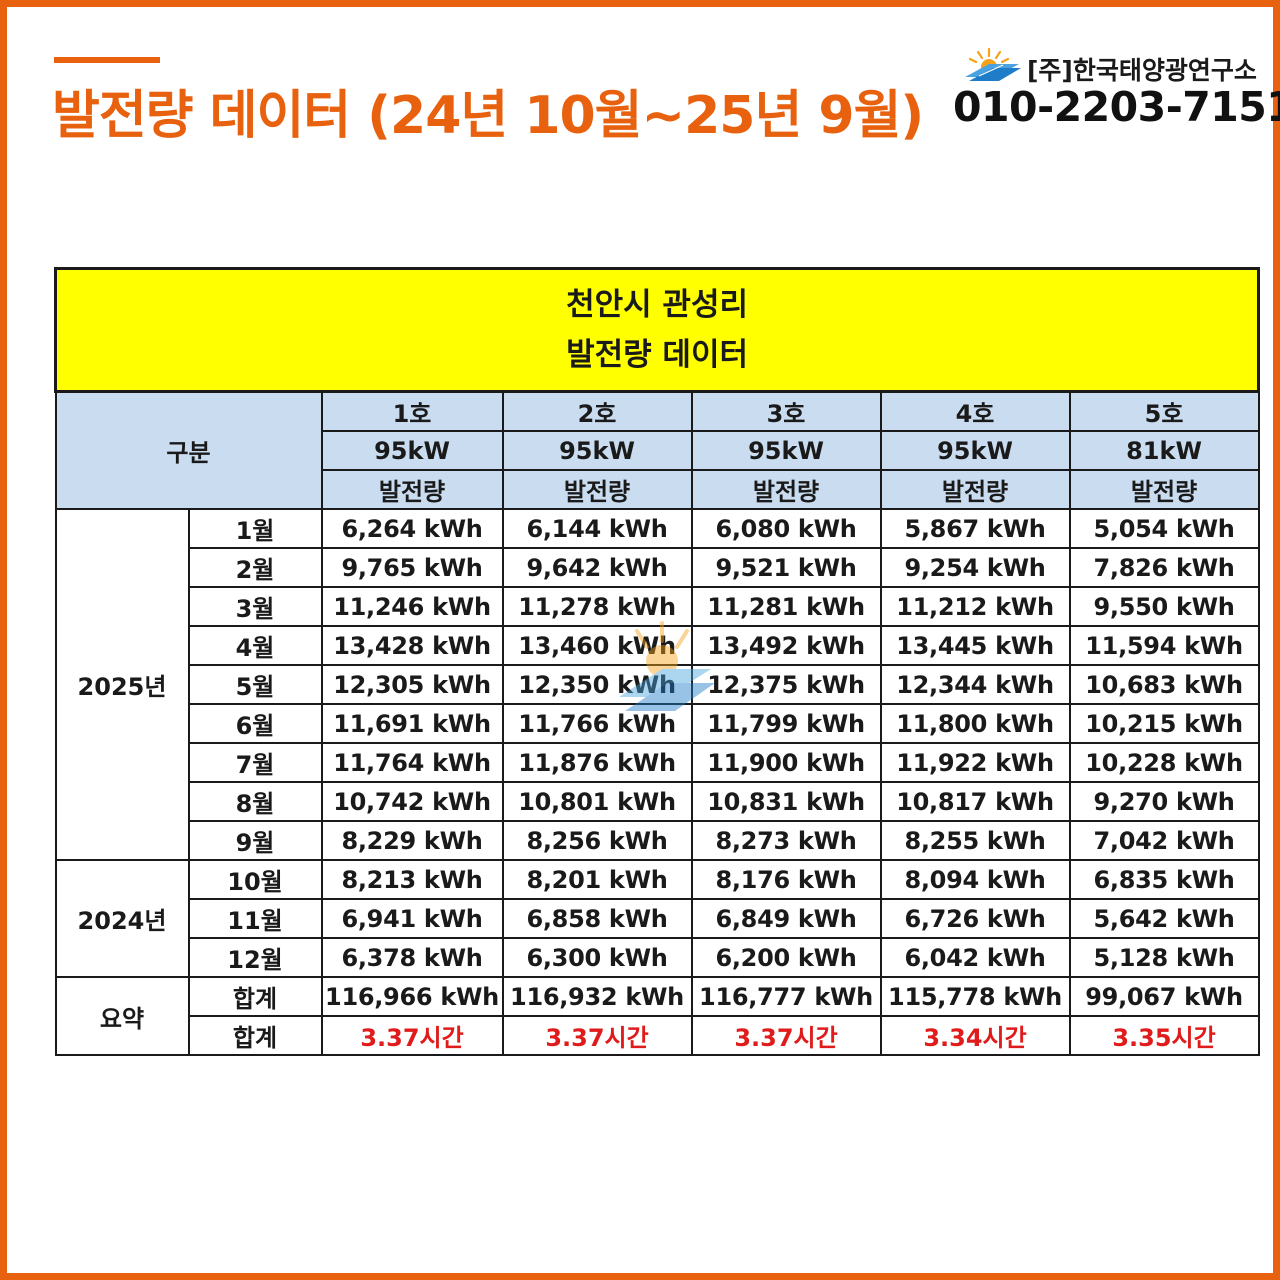 This screenshot has height=1280, width=1280. What do you see at coordinates (488, 116) in the screenshot?
I see `page-title: 발전량 데이터 (24년 10월~25년 9월)` at bounding box center [488, 116].